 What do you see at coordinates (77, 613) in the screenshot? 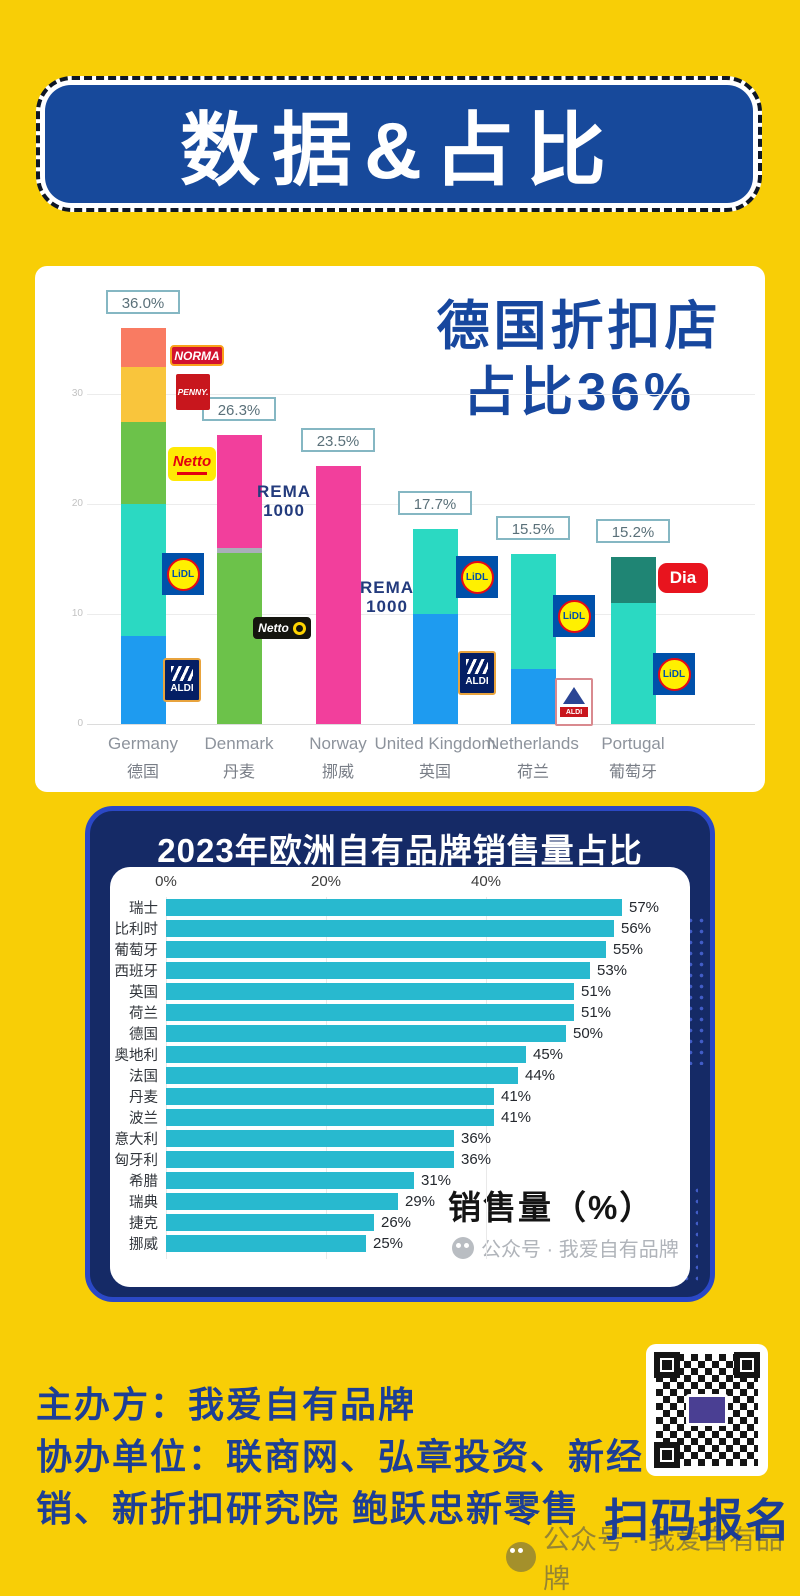
I see `y-axis-tick-label: 10` at bounding box center [77, 613].